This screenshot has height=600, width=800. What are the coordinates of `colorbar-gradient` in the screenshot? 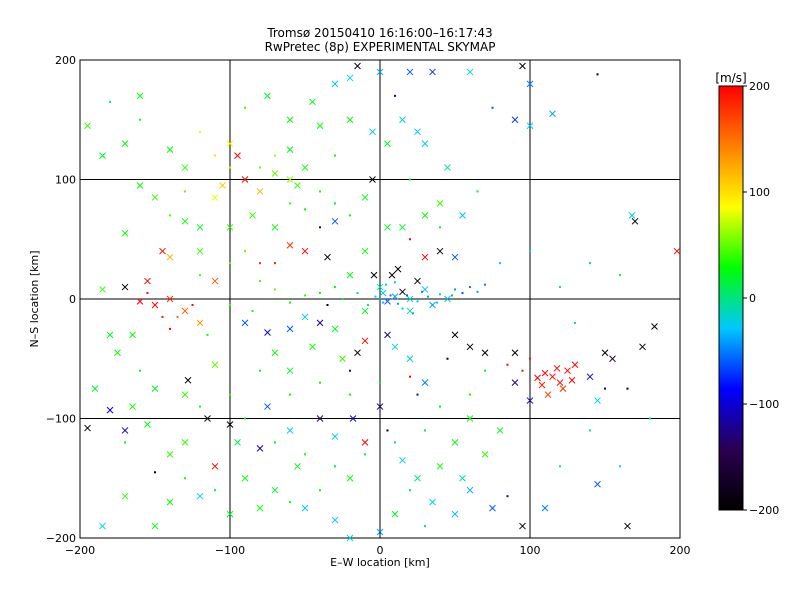 It's located at (731, 298).